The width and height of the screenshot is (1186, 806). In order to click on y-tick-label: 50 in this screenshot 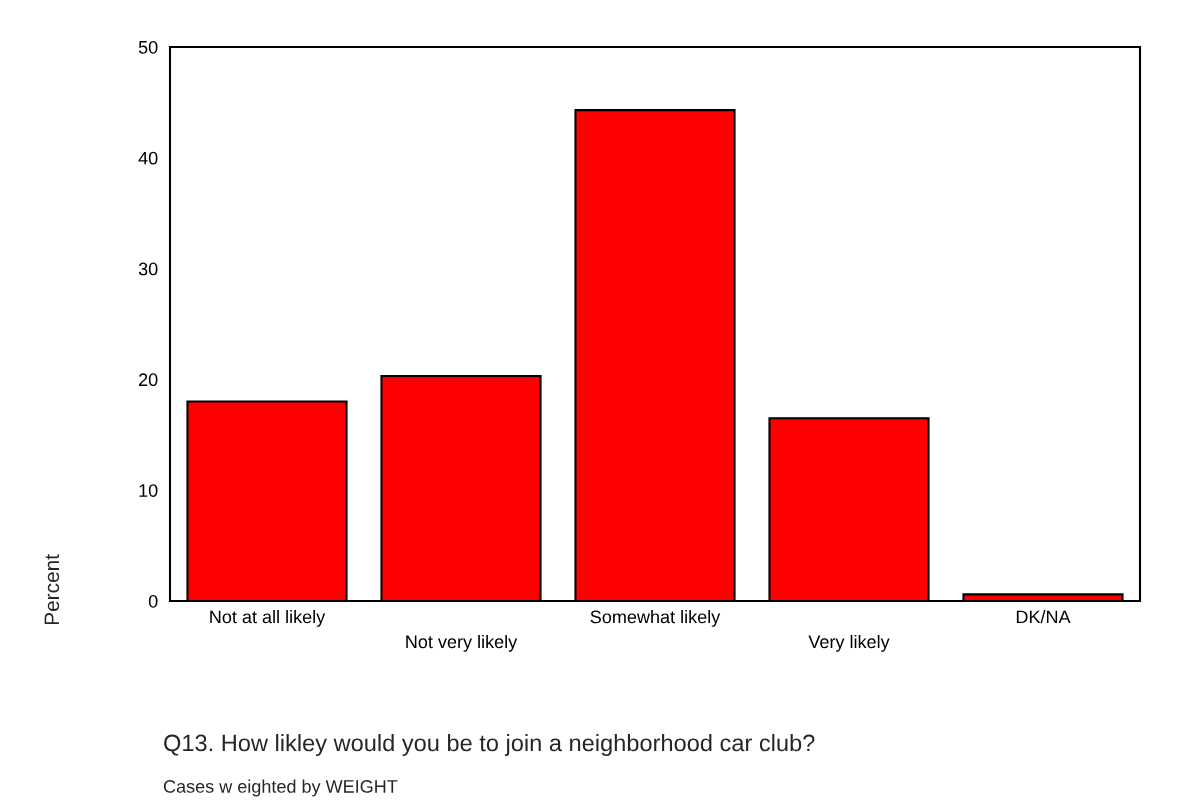, I will do `click(148, 47)`.